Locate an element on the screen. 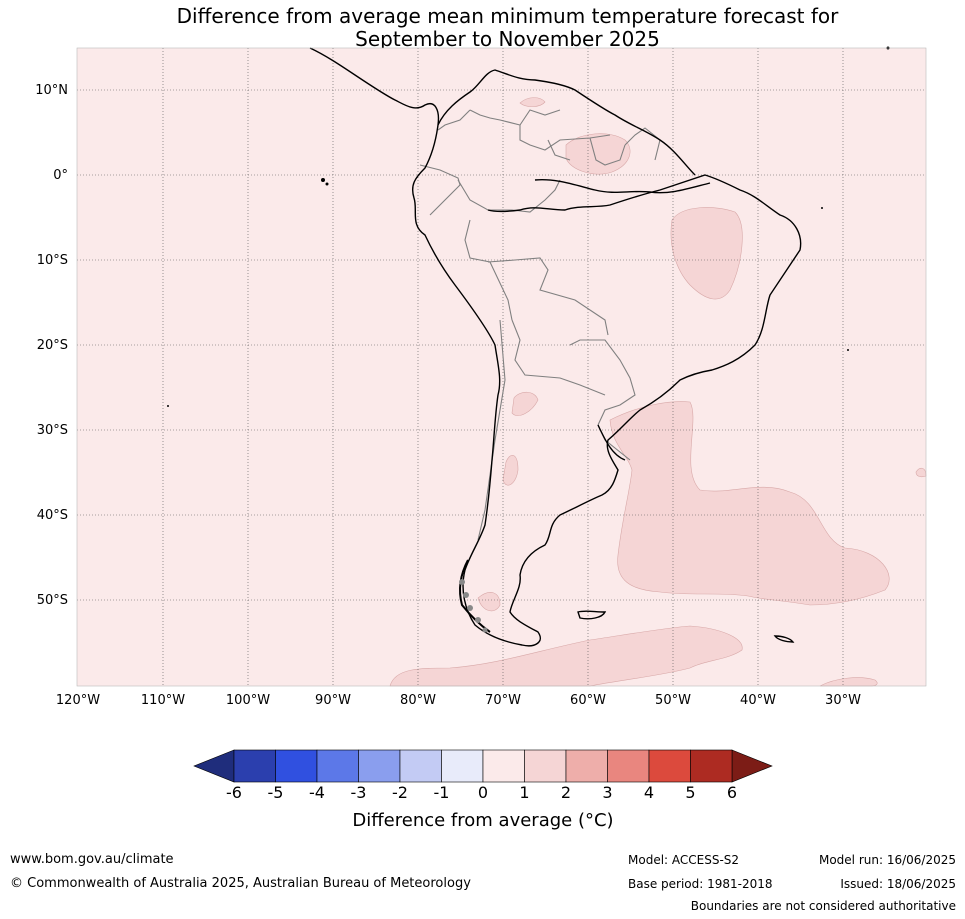 The image size is (965, 919). central-america-coast is located at coordinates (374, 86).